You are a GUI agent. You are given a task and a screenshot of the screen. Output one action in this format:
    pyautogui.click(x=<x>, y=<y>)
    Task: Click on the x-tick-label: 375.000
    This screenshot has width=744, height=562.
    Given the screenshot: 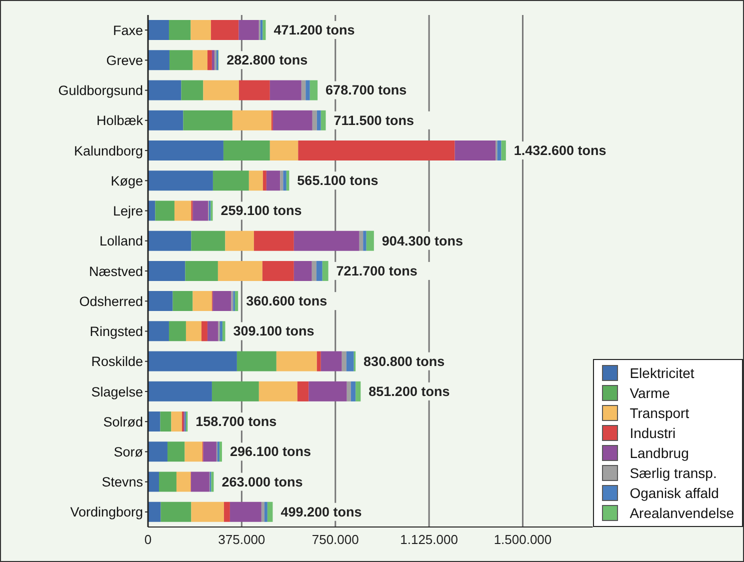 What is the action you would take?
    pyautogui.click(x=242, y=540)
    